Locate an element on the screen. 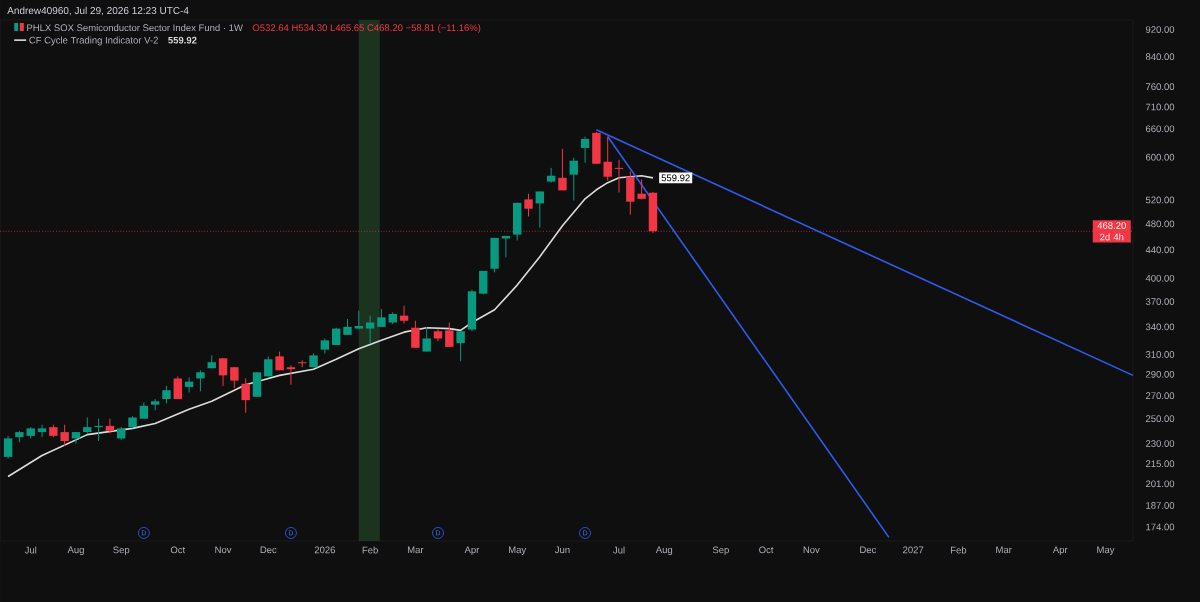 The height and width of the screenshot is (602, 1200). y-tick-label: 920.00 is located at coordinates (1160, 29).